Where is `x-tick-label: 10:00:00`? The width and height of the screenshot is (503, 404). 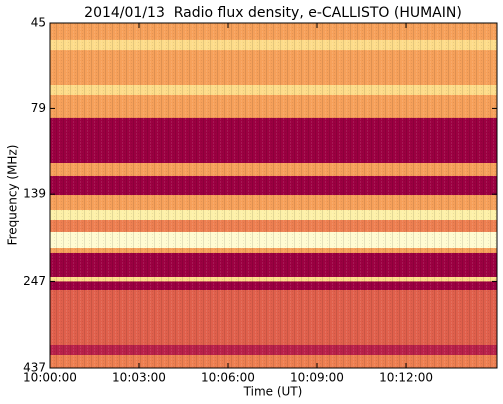
x-tick-label: 10:00:00 is located at coordinates (50, 378).